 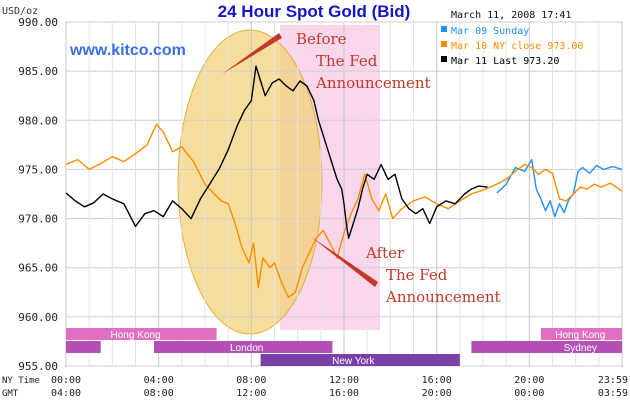 I want to click on timestamp: March 11, 2008 17:41, so click(x=511, y=15).